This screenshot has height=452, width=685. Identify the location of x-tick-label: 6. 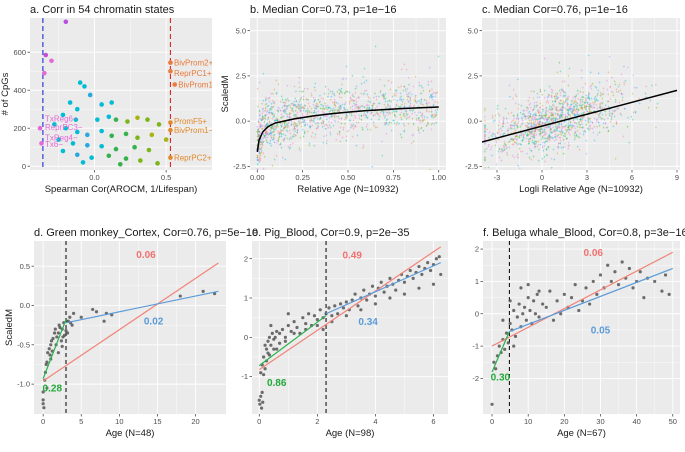
(632, 177).